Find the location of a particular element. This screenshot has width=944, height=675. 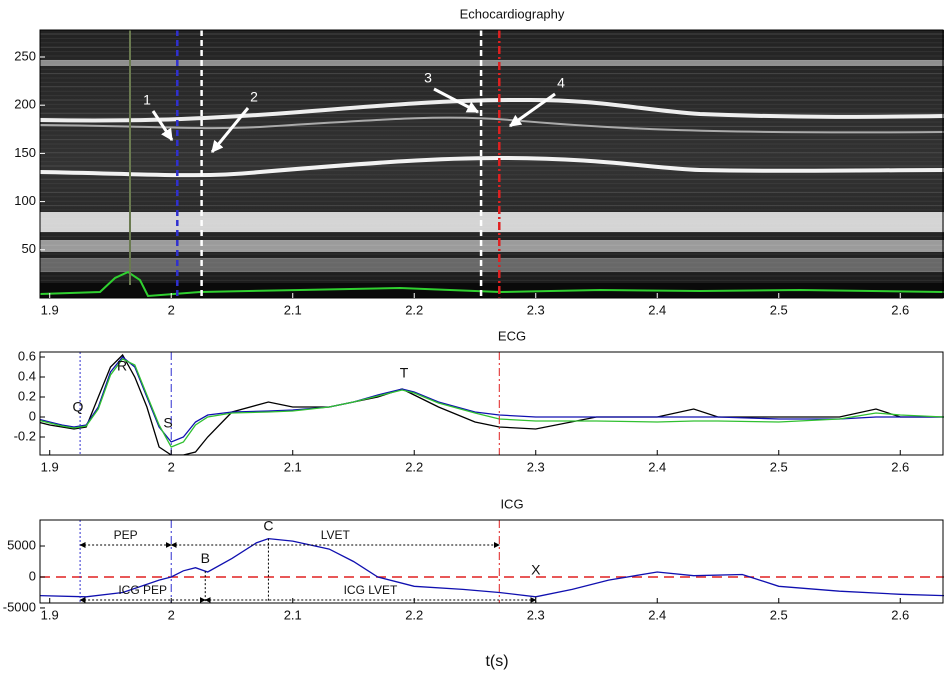

point-label: B is located at coordinates (205, 558).